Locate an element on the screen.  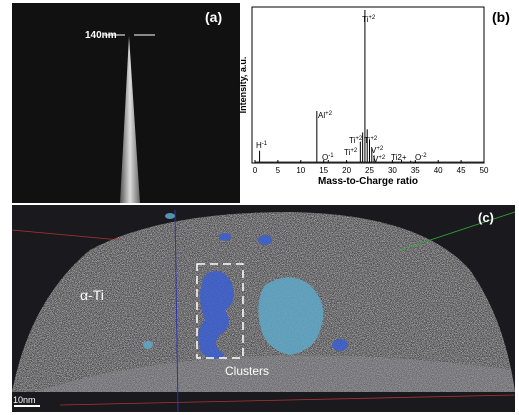
peak-label: Al+2 is located at coordinates (325, 115).